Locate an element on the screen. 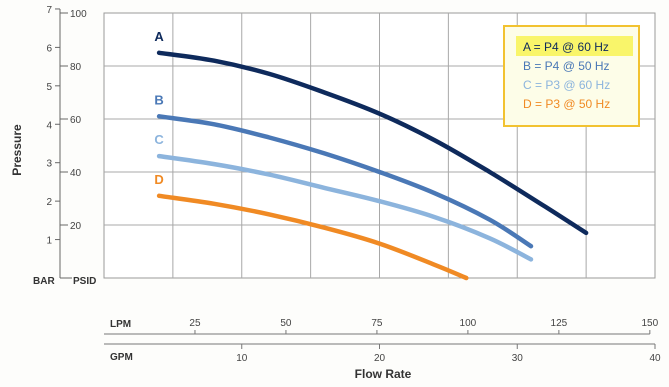 This screenshot has width=669, height=387. y-axis: 20 40 60 80 100 1 2 3 4 5 6 7 is located at coordinates (66, 142).